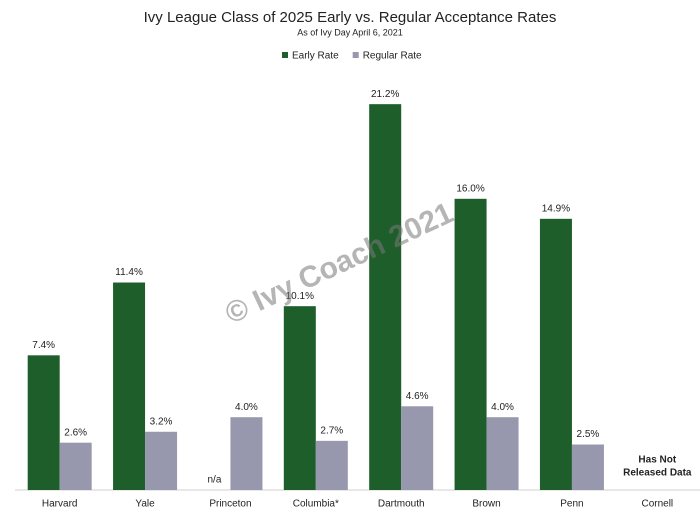  Describe the element at coordinates (316, 504) in the screenshot. I see `x-tick-label: Columbia*` at that location.